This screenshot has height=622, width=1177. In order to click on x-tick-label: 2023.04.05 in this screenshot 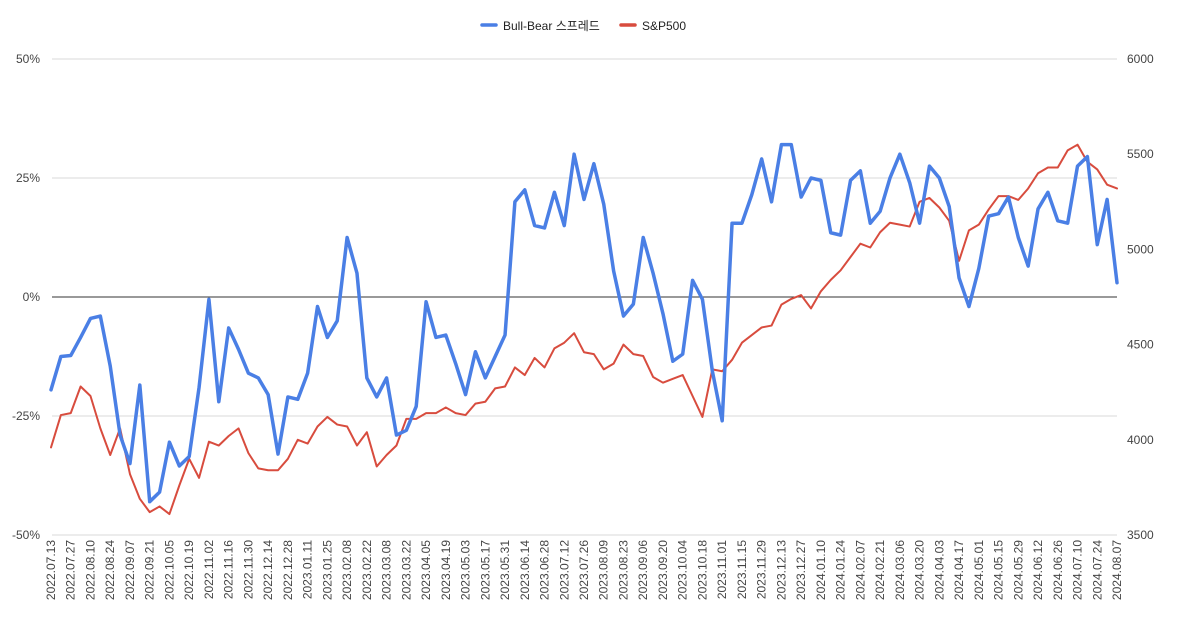, I will do `click(426, 570)`.